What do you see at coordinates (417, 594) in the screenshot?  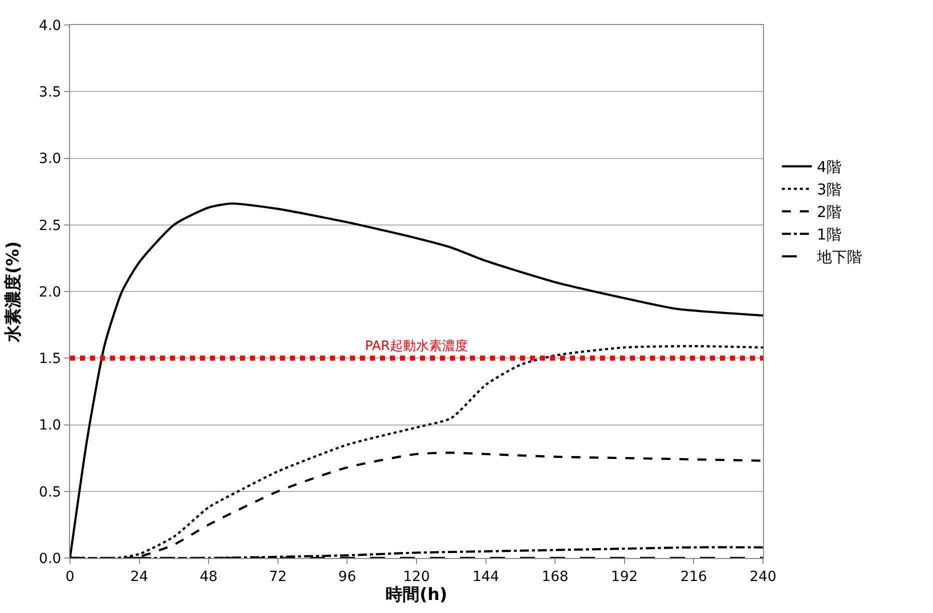 I see `x-axis-title: 時間(h)` at bounding box center [417, 594].